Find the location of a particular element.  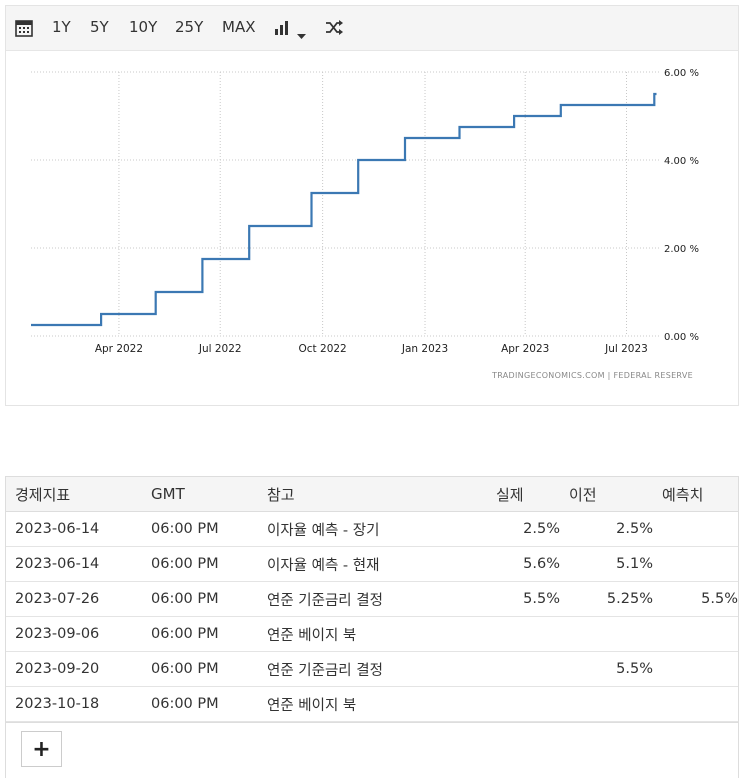

y-tick-label: 2.00 % is located at coordinates (681, 249).